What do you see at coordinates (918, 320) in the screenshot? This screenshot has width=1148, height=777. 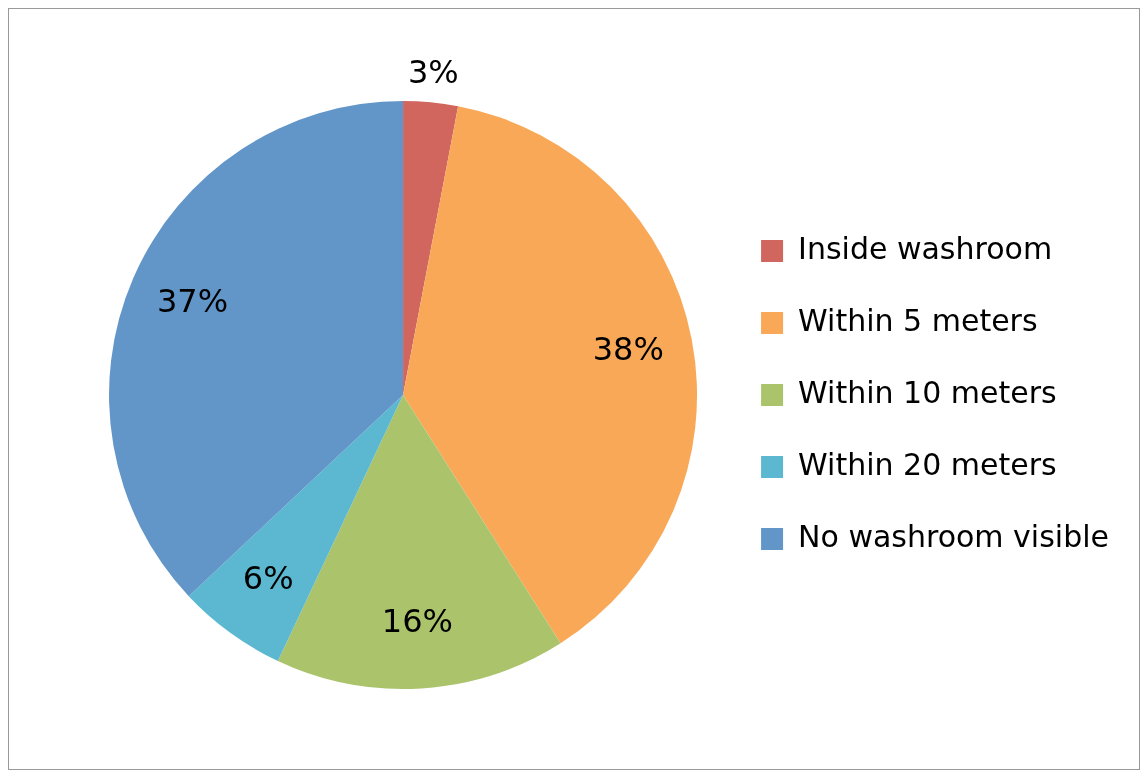 I see `legend-label: Within 5 meters` at bounding box center [918, 320].